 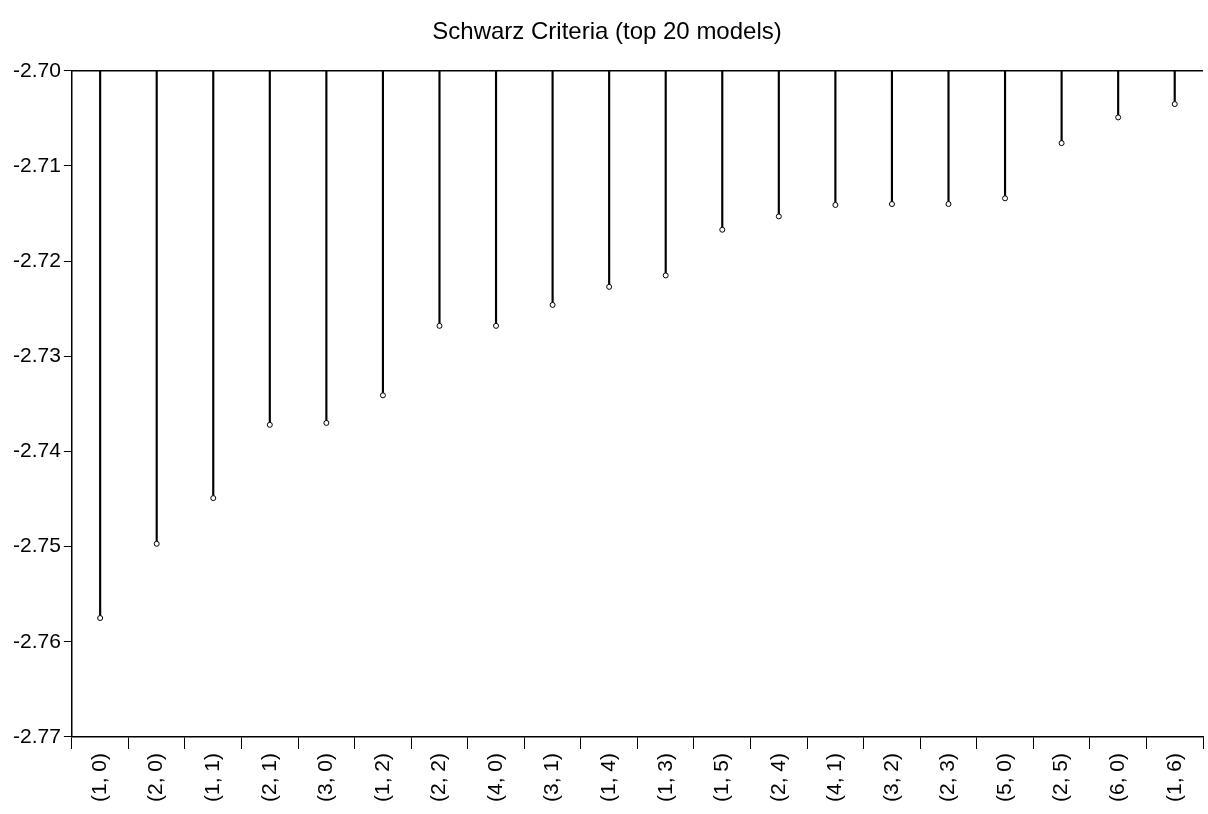 I want to click on y-tick-label: -2.75, so click(x=36, y=545).